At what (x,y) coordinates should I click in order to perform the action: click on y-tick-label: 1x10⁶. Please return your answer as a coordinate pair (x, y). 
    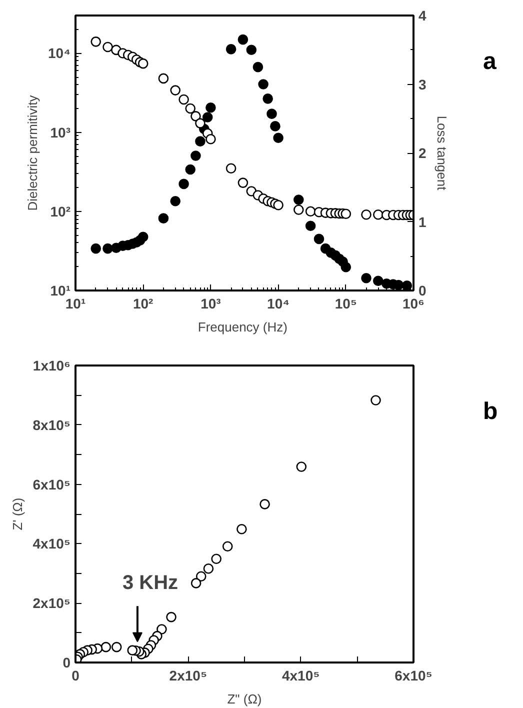
    Looking at the image, I should click on (51, 366).